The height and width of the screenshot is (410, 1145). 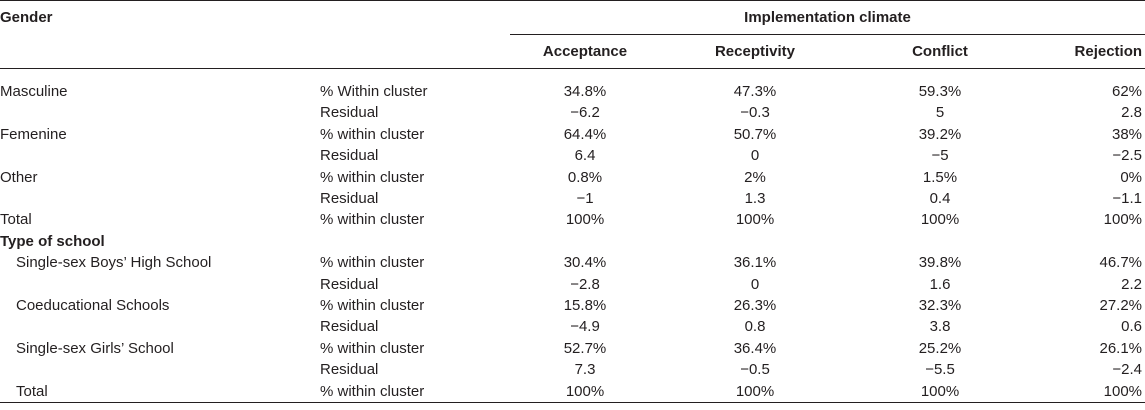 I want to click on cell-receptivity: 0.8, so click(x=755, y=327).